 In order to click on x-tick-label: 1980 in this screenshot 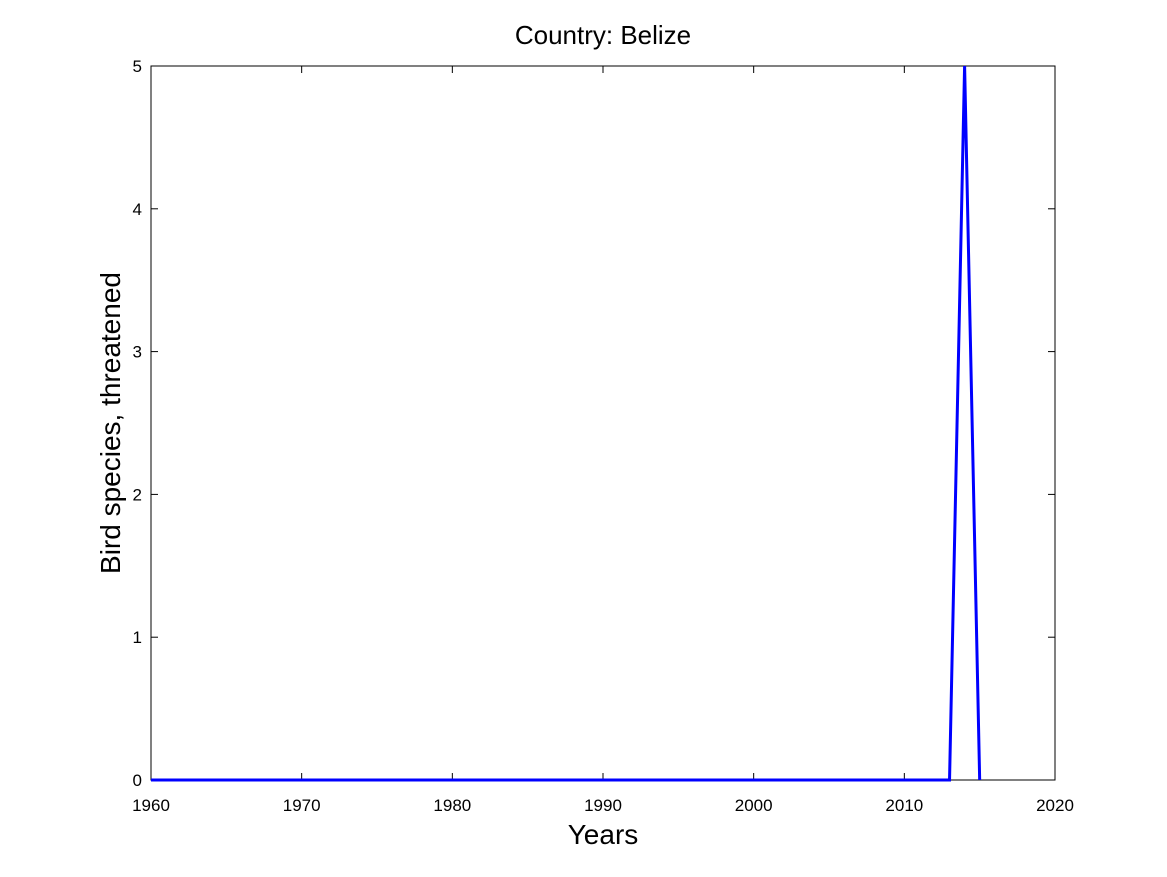, I will do `click(452, 805)`.